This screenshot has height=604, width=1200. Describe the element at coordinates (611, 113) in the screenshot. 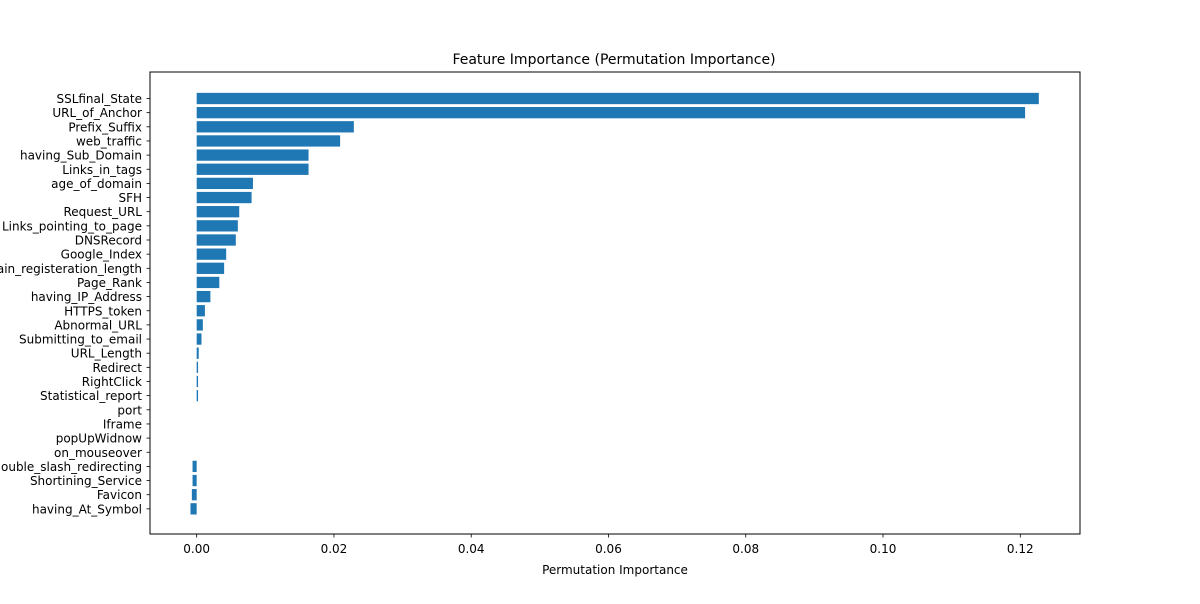

I see `bar-URL_of_Anchor` at that location.